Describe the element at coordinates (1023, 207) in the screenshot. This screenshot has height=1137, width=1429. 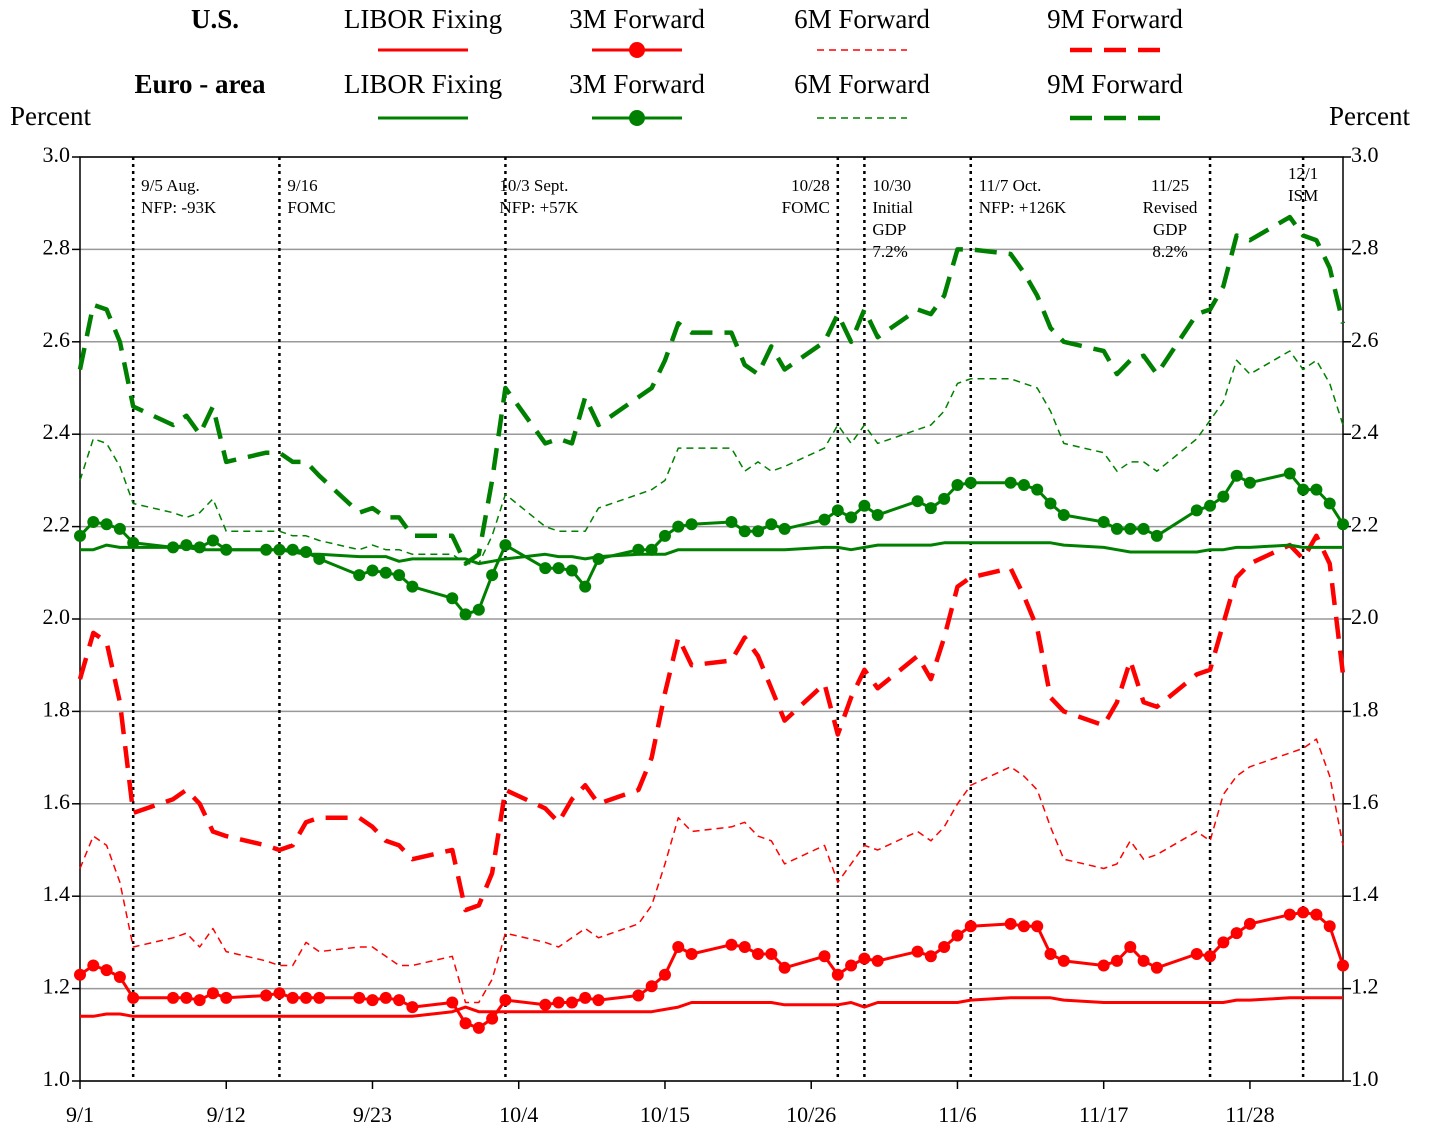
I see `annotation: NFP: +126K` at that location.